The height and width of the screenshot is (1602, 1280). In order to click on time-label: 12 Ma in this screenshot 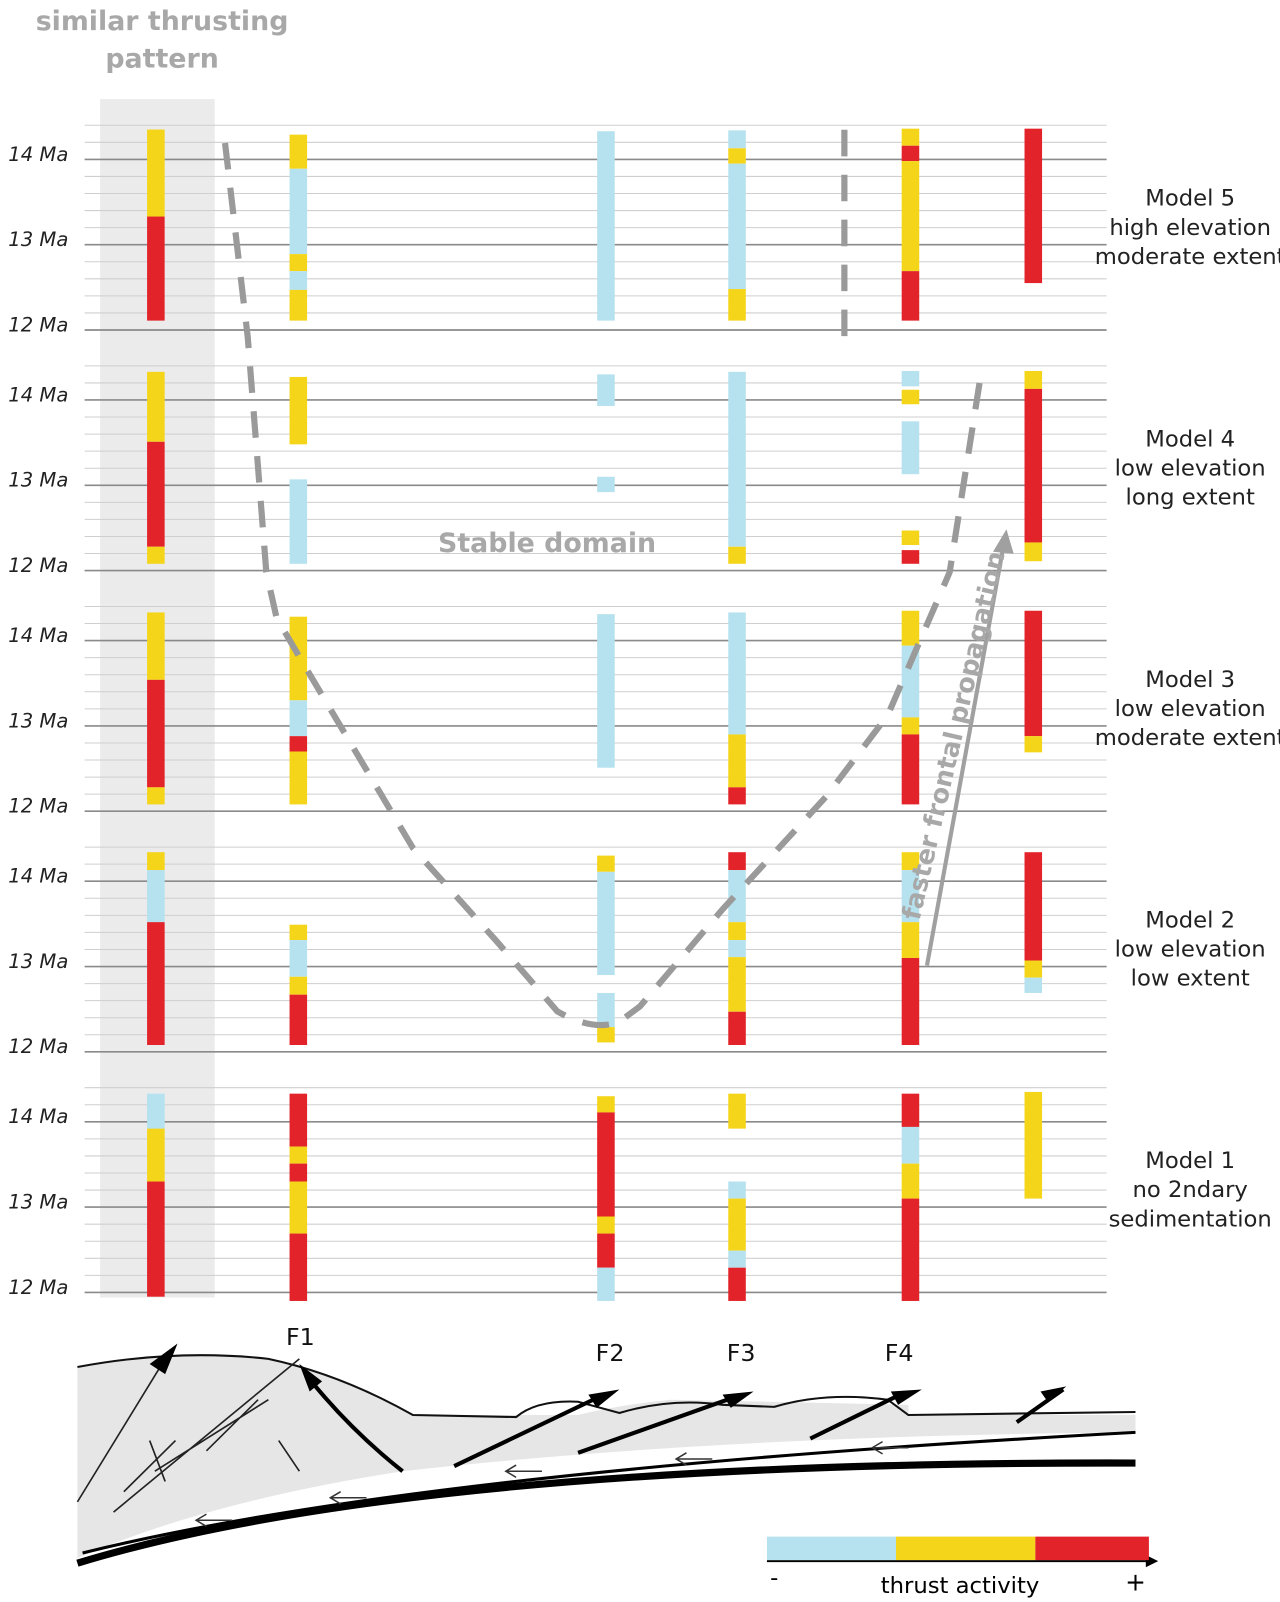, I will do `click(38, 1046)`.